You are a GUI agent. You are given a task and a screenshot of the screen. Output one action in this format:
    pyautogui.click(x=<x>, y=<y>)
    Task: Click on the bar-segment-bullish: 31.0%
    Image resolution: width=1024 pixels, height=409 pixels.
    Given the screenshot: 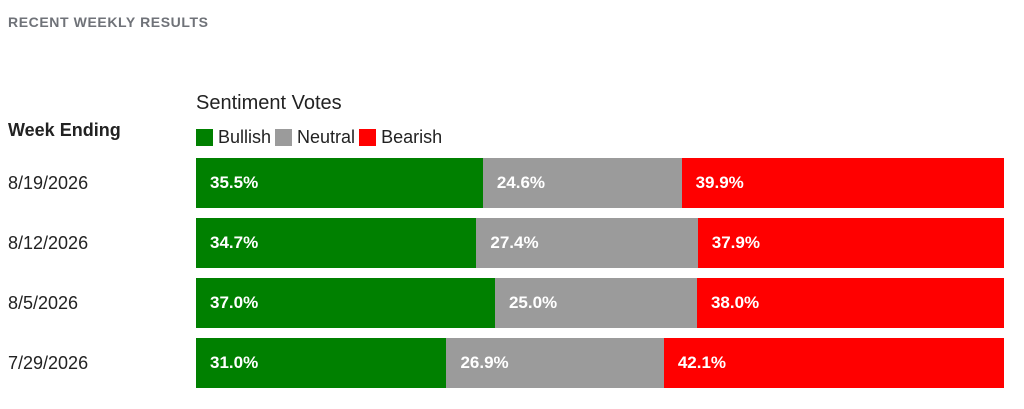 What is the action you would take?
    pyautogui.click(x=321, y=363)
    